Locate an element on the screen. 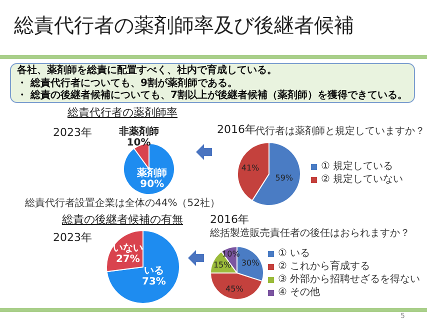 This screenshot has width=427, height=320. data-label: 41% is located at coordinates (250, 168).